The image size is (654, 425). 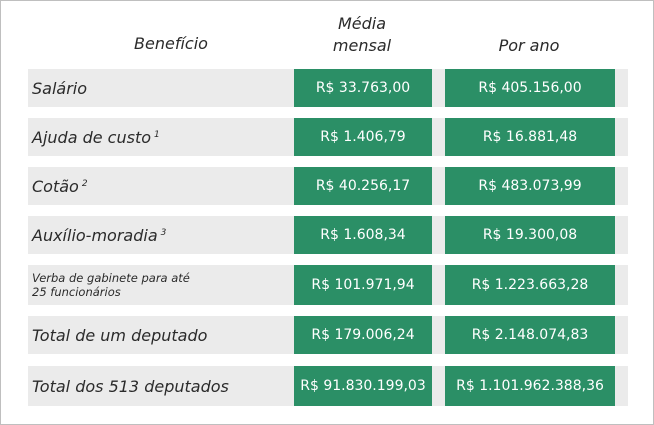 I want to click on row-label: Auxílio-moradia 3, so click(x=159, y=235).